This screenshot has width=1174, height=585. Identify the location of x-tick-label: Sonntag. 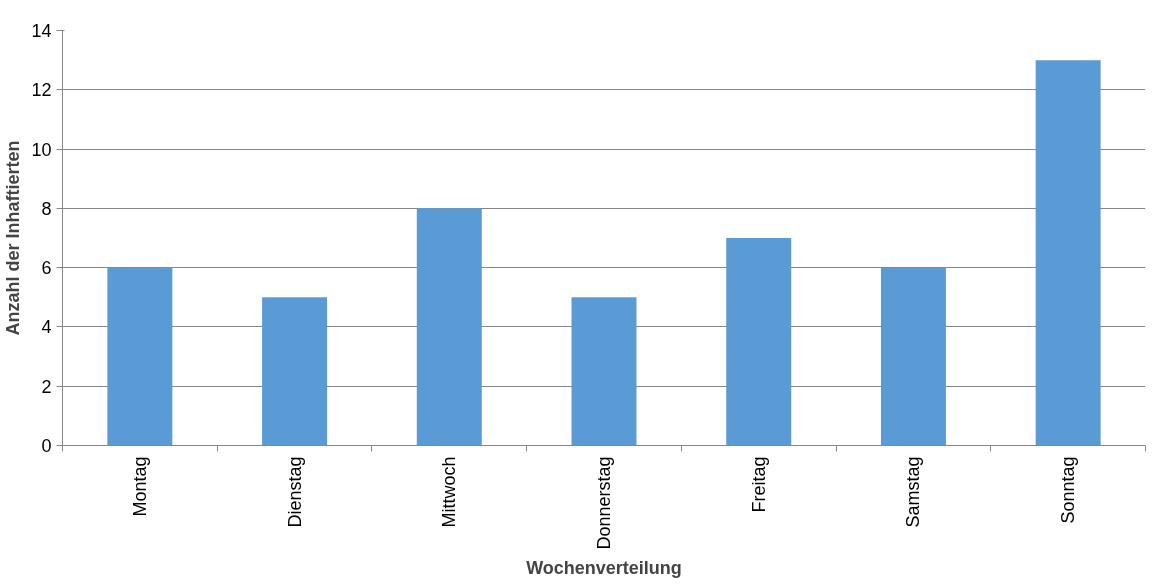
(1068, 490).